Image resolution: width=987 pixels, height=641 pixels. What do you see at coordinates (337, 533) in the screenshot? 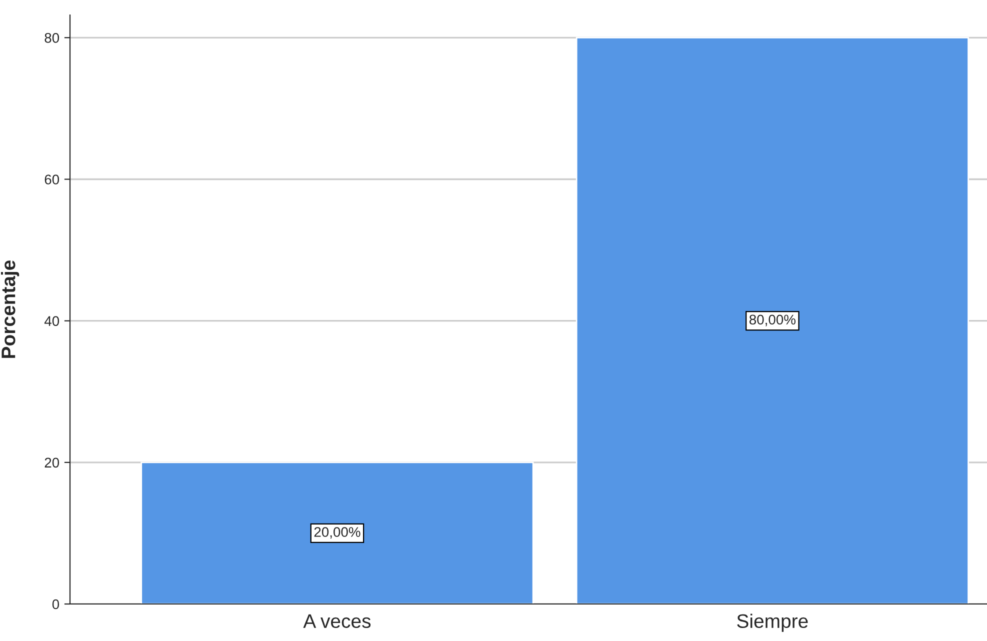
I see `data-label: 20,00%` at bounding box center [337, 533].